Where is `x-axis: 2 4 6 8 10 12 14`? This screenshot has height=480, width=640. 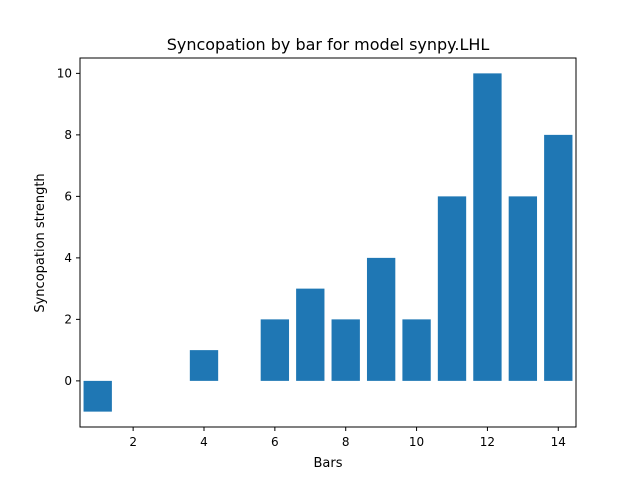
x-axis: 2 4 6 8 10 12 14 is located at coordinates (347, 438).